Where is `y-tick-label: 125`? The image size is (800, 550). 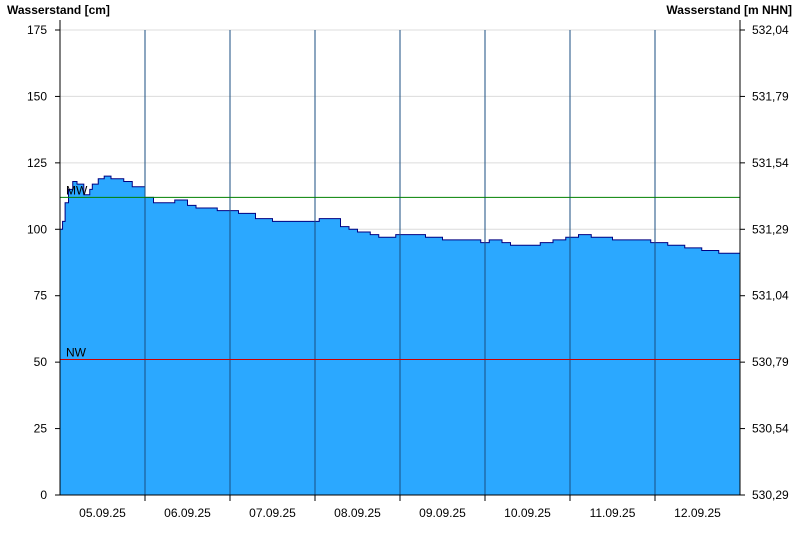 y-tick-label: 125 is located at coordinates (37, 163).